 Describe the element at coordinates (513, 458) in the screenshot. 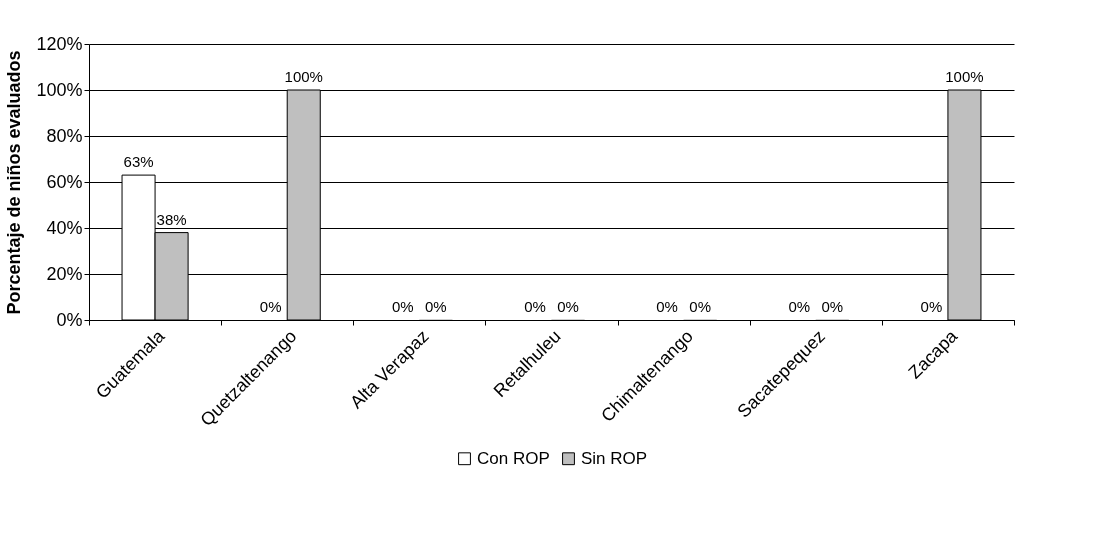

I see `legend-label: Con ROP` at that location.